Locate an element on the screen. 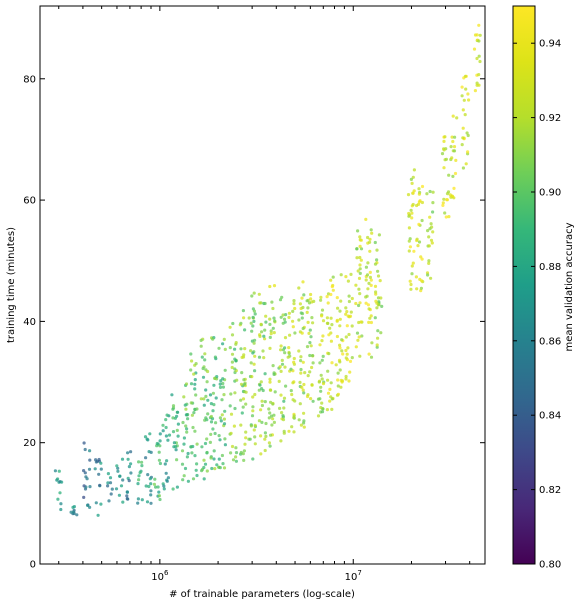 Image resolution: width=583 pixels, height=609 pixels. y-tick-label: 20 is located at coordinates (29, 443).